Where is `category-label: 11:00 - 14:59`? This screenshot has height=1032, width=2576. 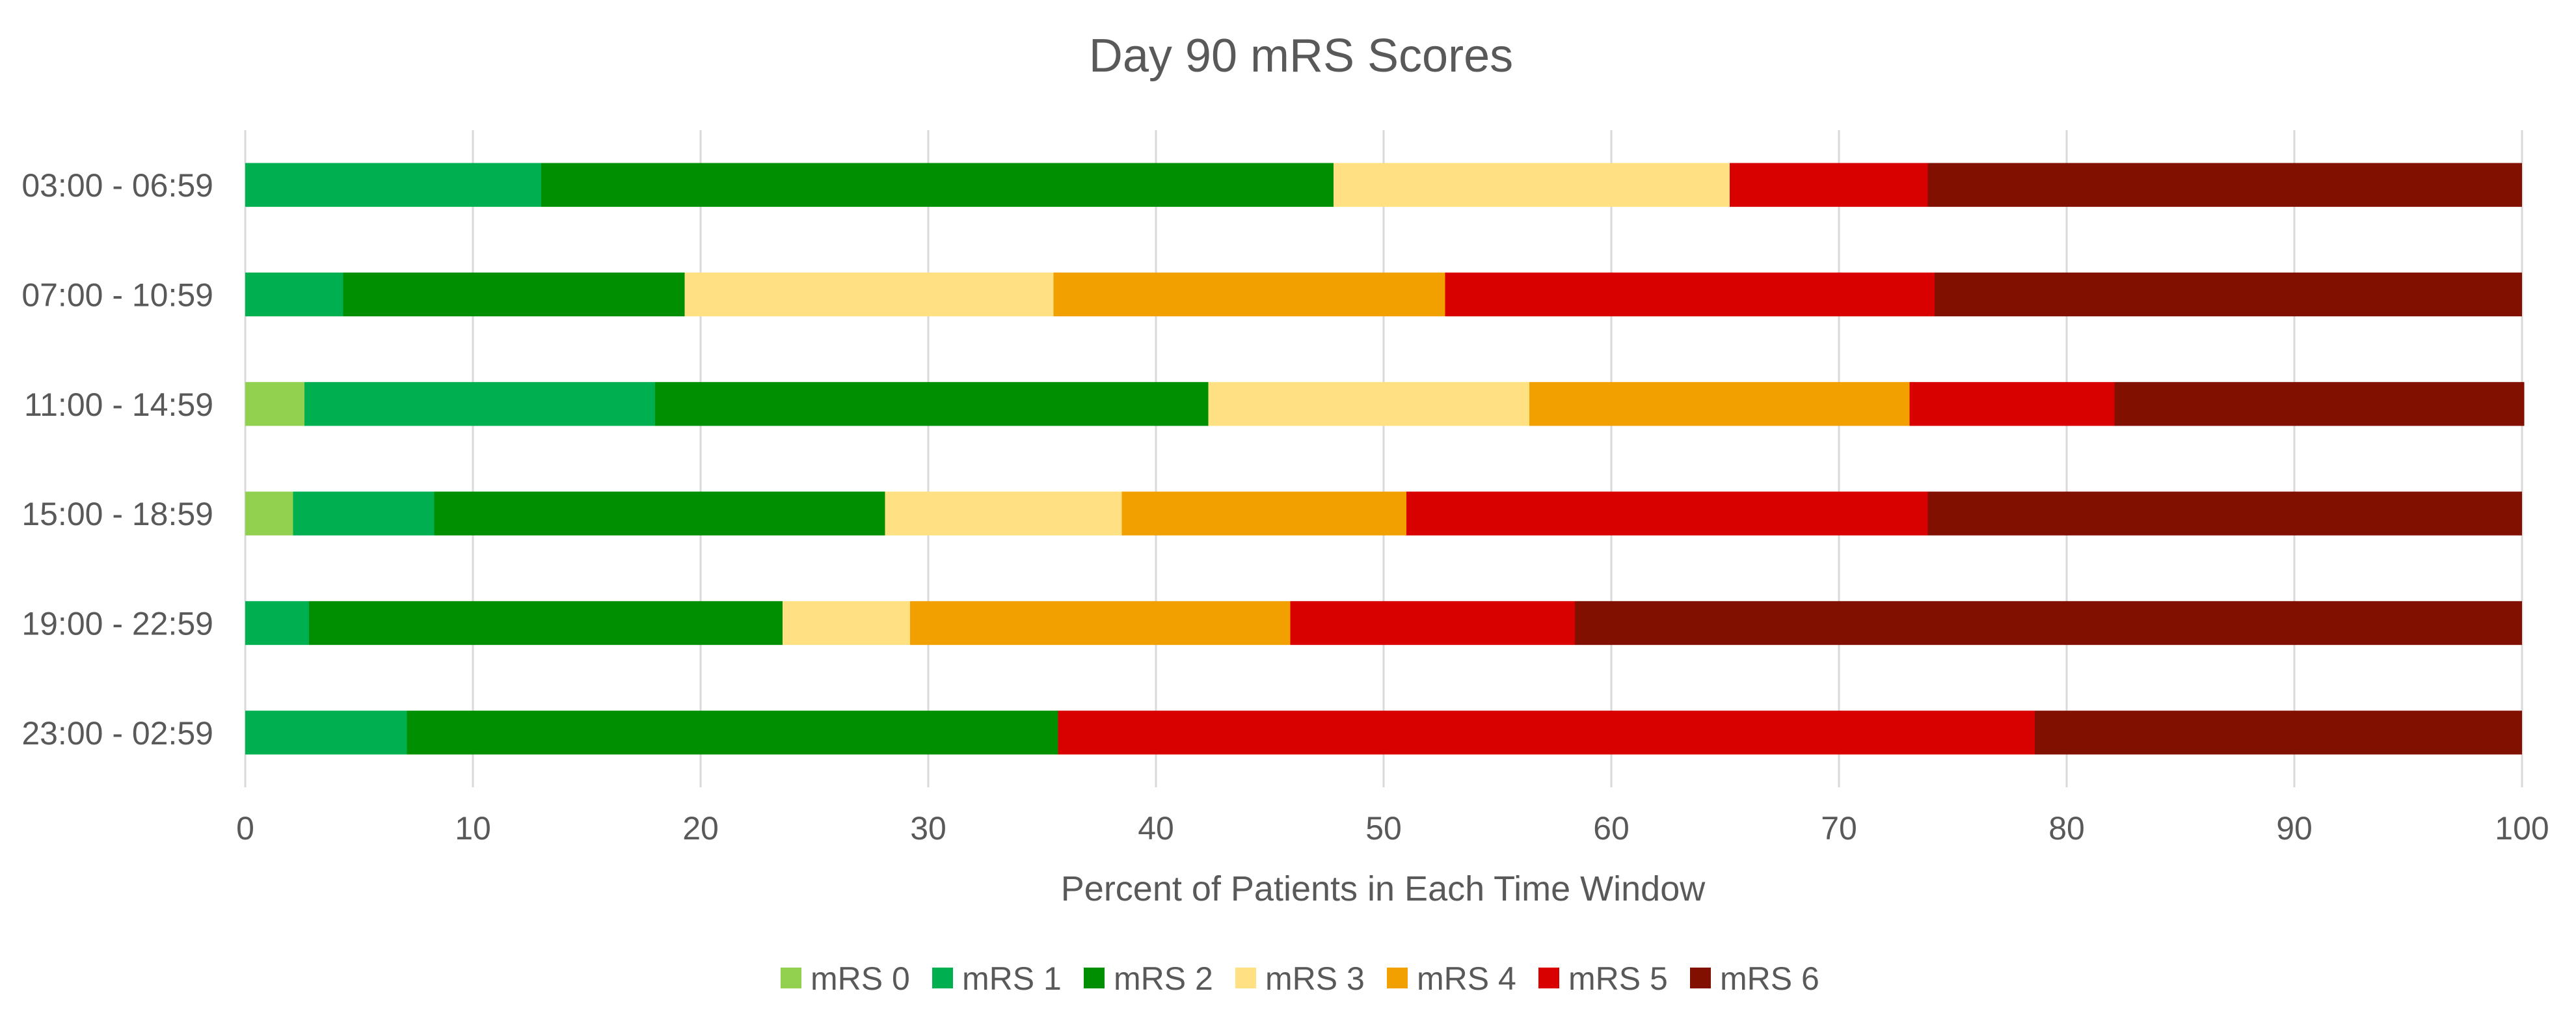
category-label: 11:00 - 14:59 is located at coordinates (118, 405).